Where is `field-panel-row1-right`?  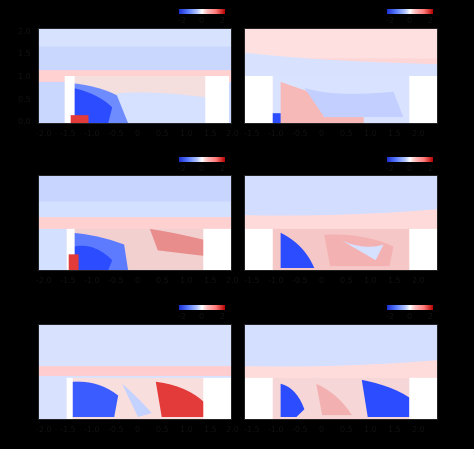
field-panel-row1-right is located at coordinates (341, 76).